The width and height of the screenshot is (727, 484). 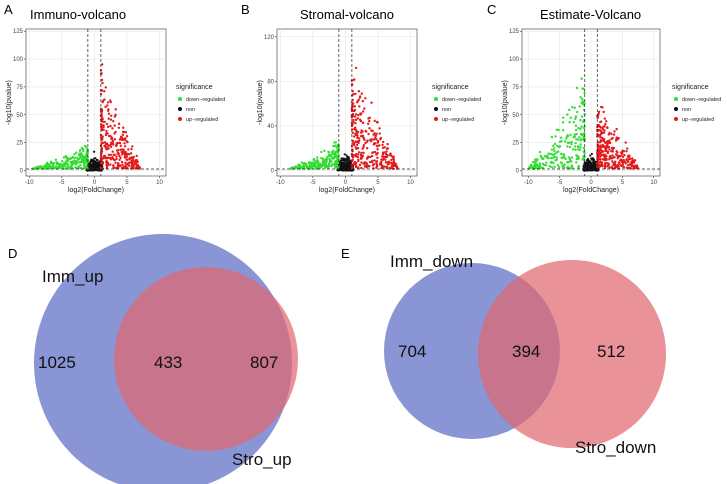 I want to click on venn-count-down-overlap: 394, so click(x=526, y=351).